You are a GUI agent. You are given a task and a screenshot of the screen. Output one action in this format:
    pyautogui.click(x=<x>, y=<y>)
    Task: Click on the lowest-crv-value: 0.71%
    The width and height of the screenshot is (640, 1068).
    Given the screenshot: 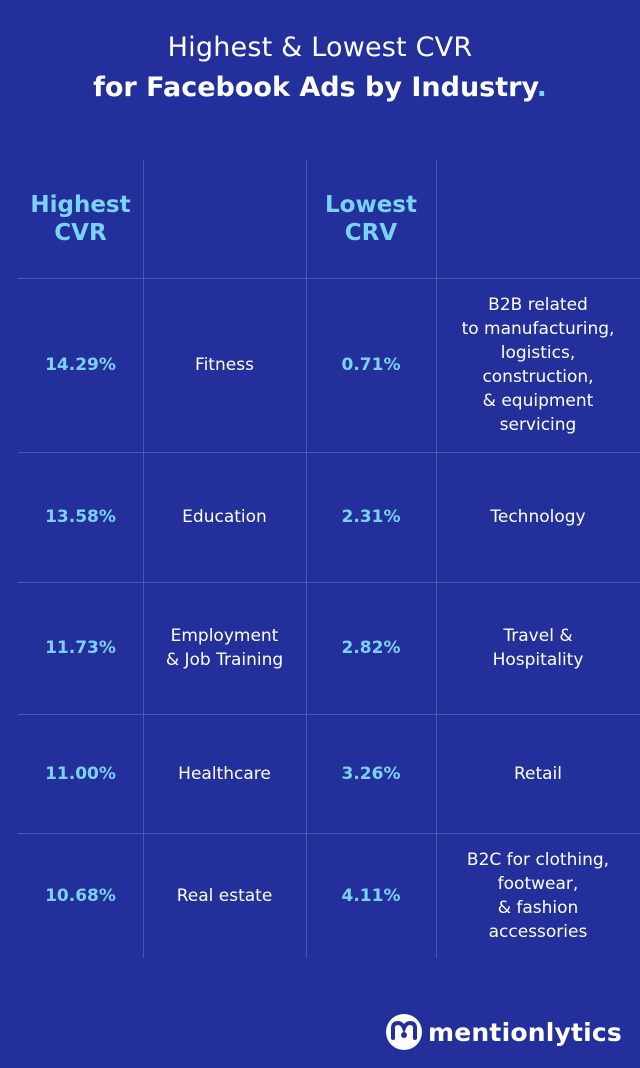 What is the action you would take?
    pyautogui.click(x=371, y=365)
    